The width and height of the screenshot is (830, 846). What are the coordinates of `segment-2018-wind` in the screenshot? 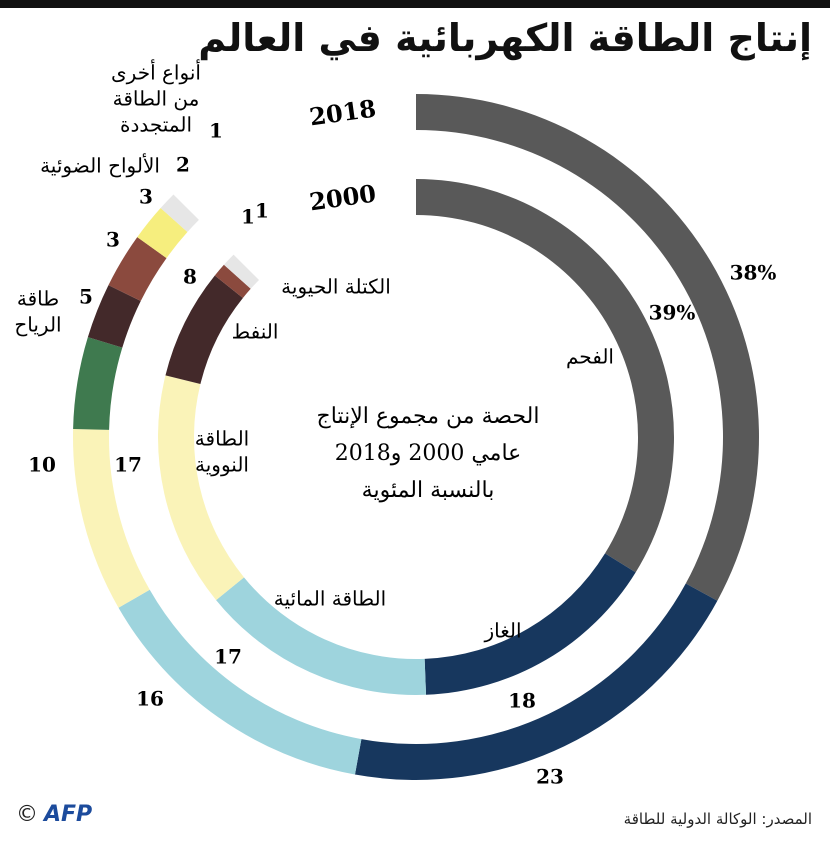 It's located at (98, 383).